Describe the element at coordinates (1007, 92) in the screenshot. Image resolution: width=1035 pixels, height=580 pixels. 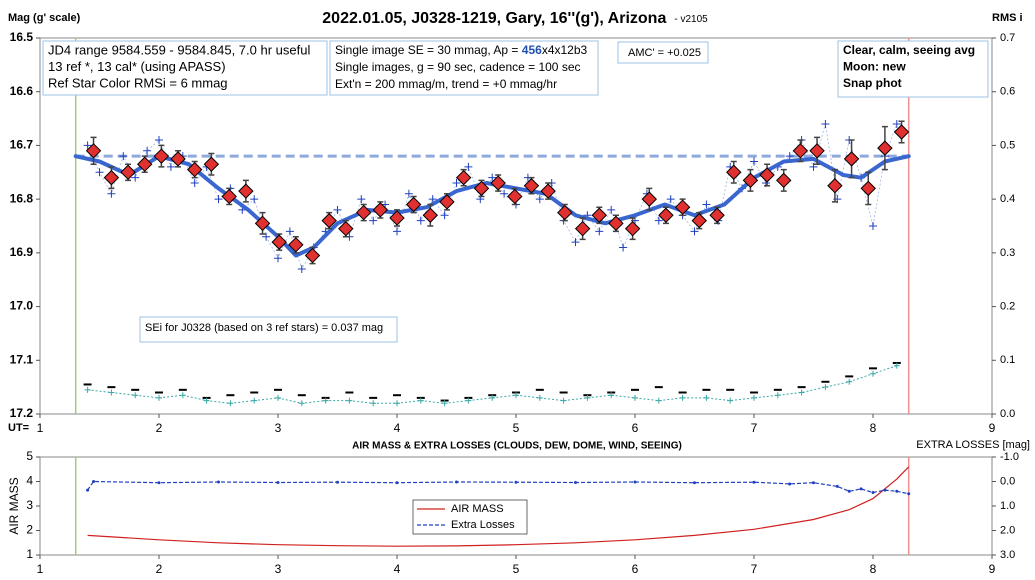
I see `y2-tick-label: 0.6` at that location.